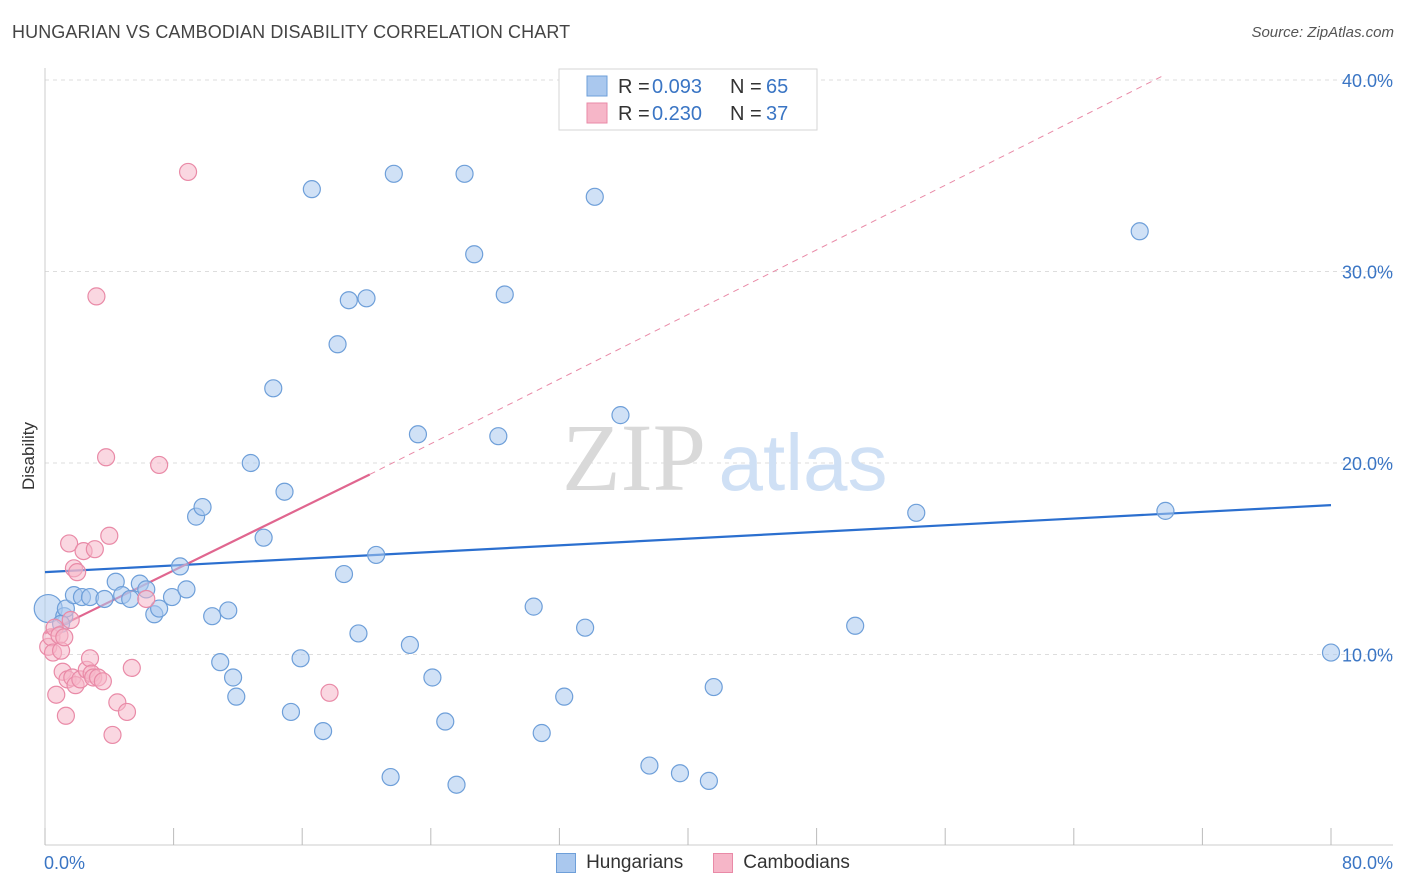 The width and height of the screenshot is (1406, 892). What do you see at coordinates (64, 863) in the screenshot?
I see `x-tick-label-min: 0.0%` at bounding box center [64, 863].